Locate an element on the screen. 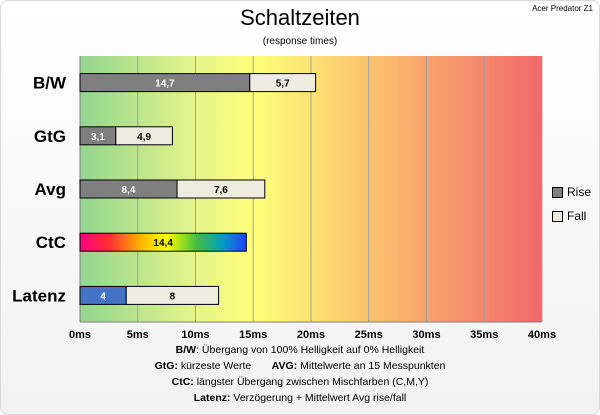  data-label-ctc-3: 14,4 is located at coordinates (163, 243).